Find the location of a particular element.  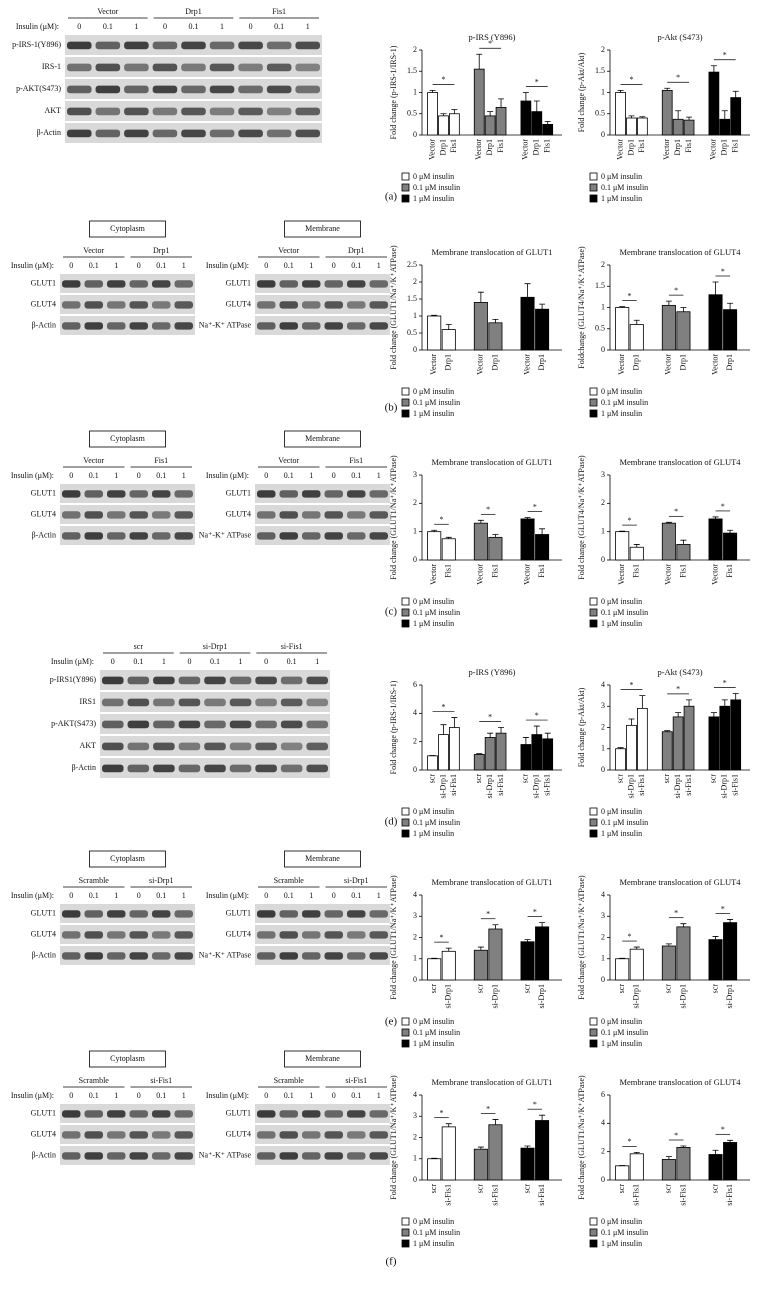

group-label: si-Drp1 is located at coordinates (161, 880).